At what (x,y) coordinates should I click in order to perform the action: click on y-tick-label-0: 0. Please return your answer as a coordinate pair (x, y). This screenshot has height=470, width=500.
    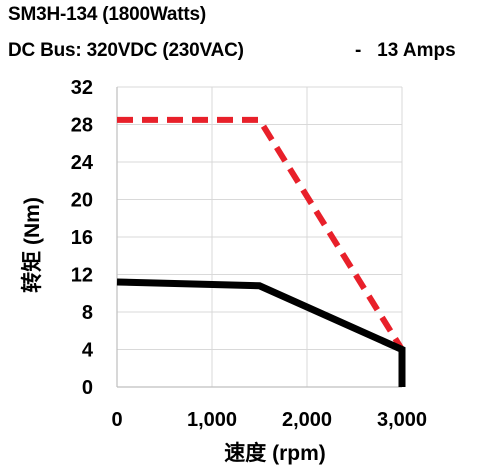
    Looking at the image, I should click on (87, 388).